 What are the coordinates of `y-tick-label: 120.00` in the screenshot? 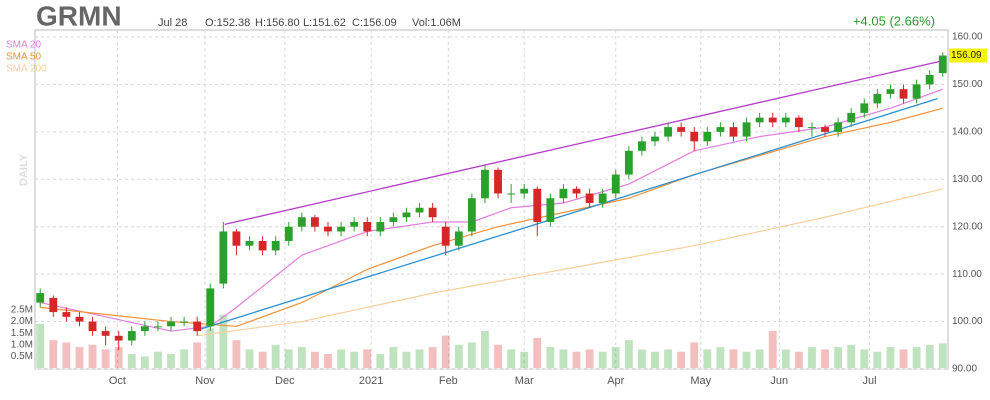 It's located at (967, 226).